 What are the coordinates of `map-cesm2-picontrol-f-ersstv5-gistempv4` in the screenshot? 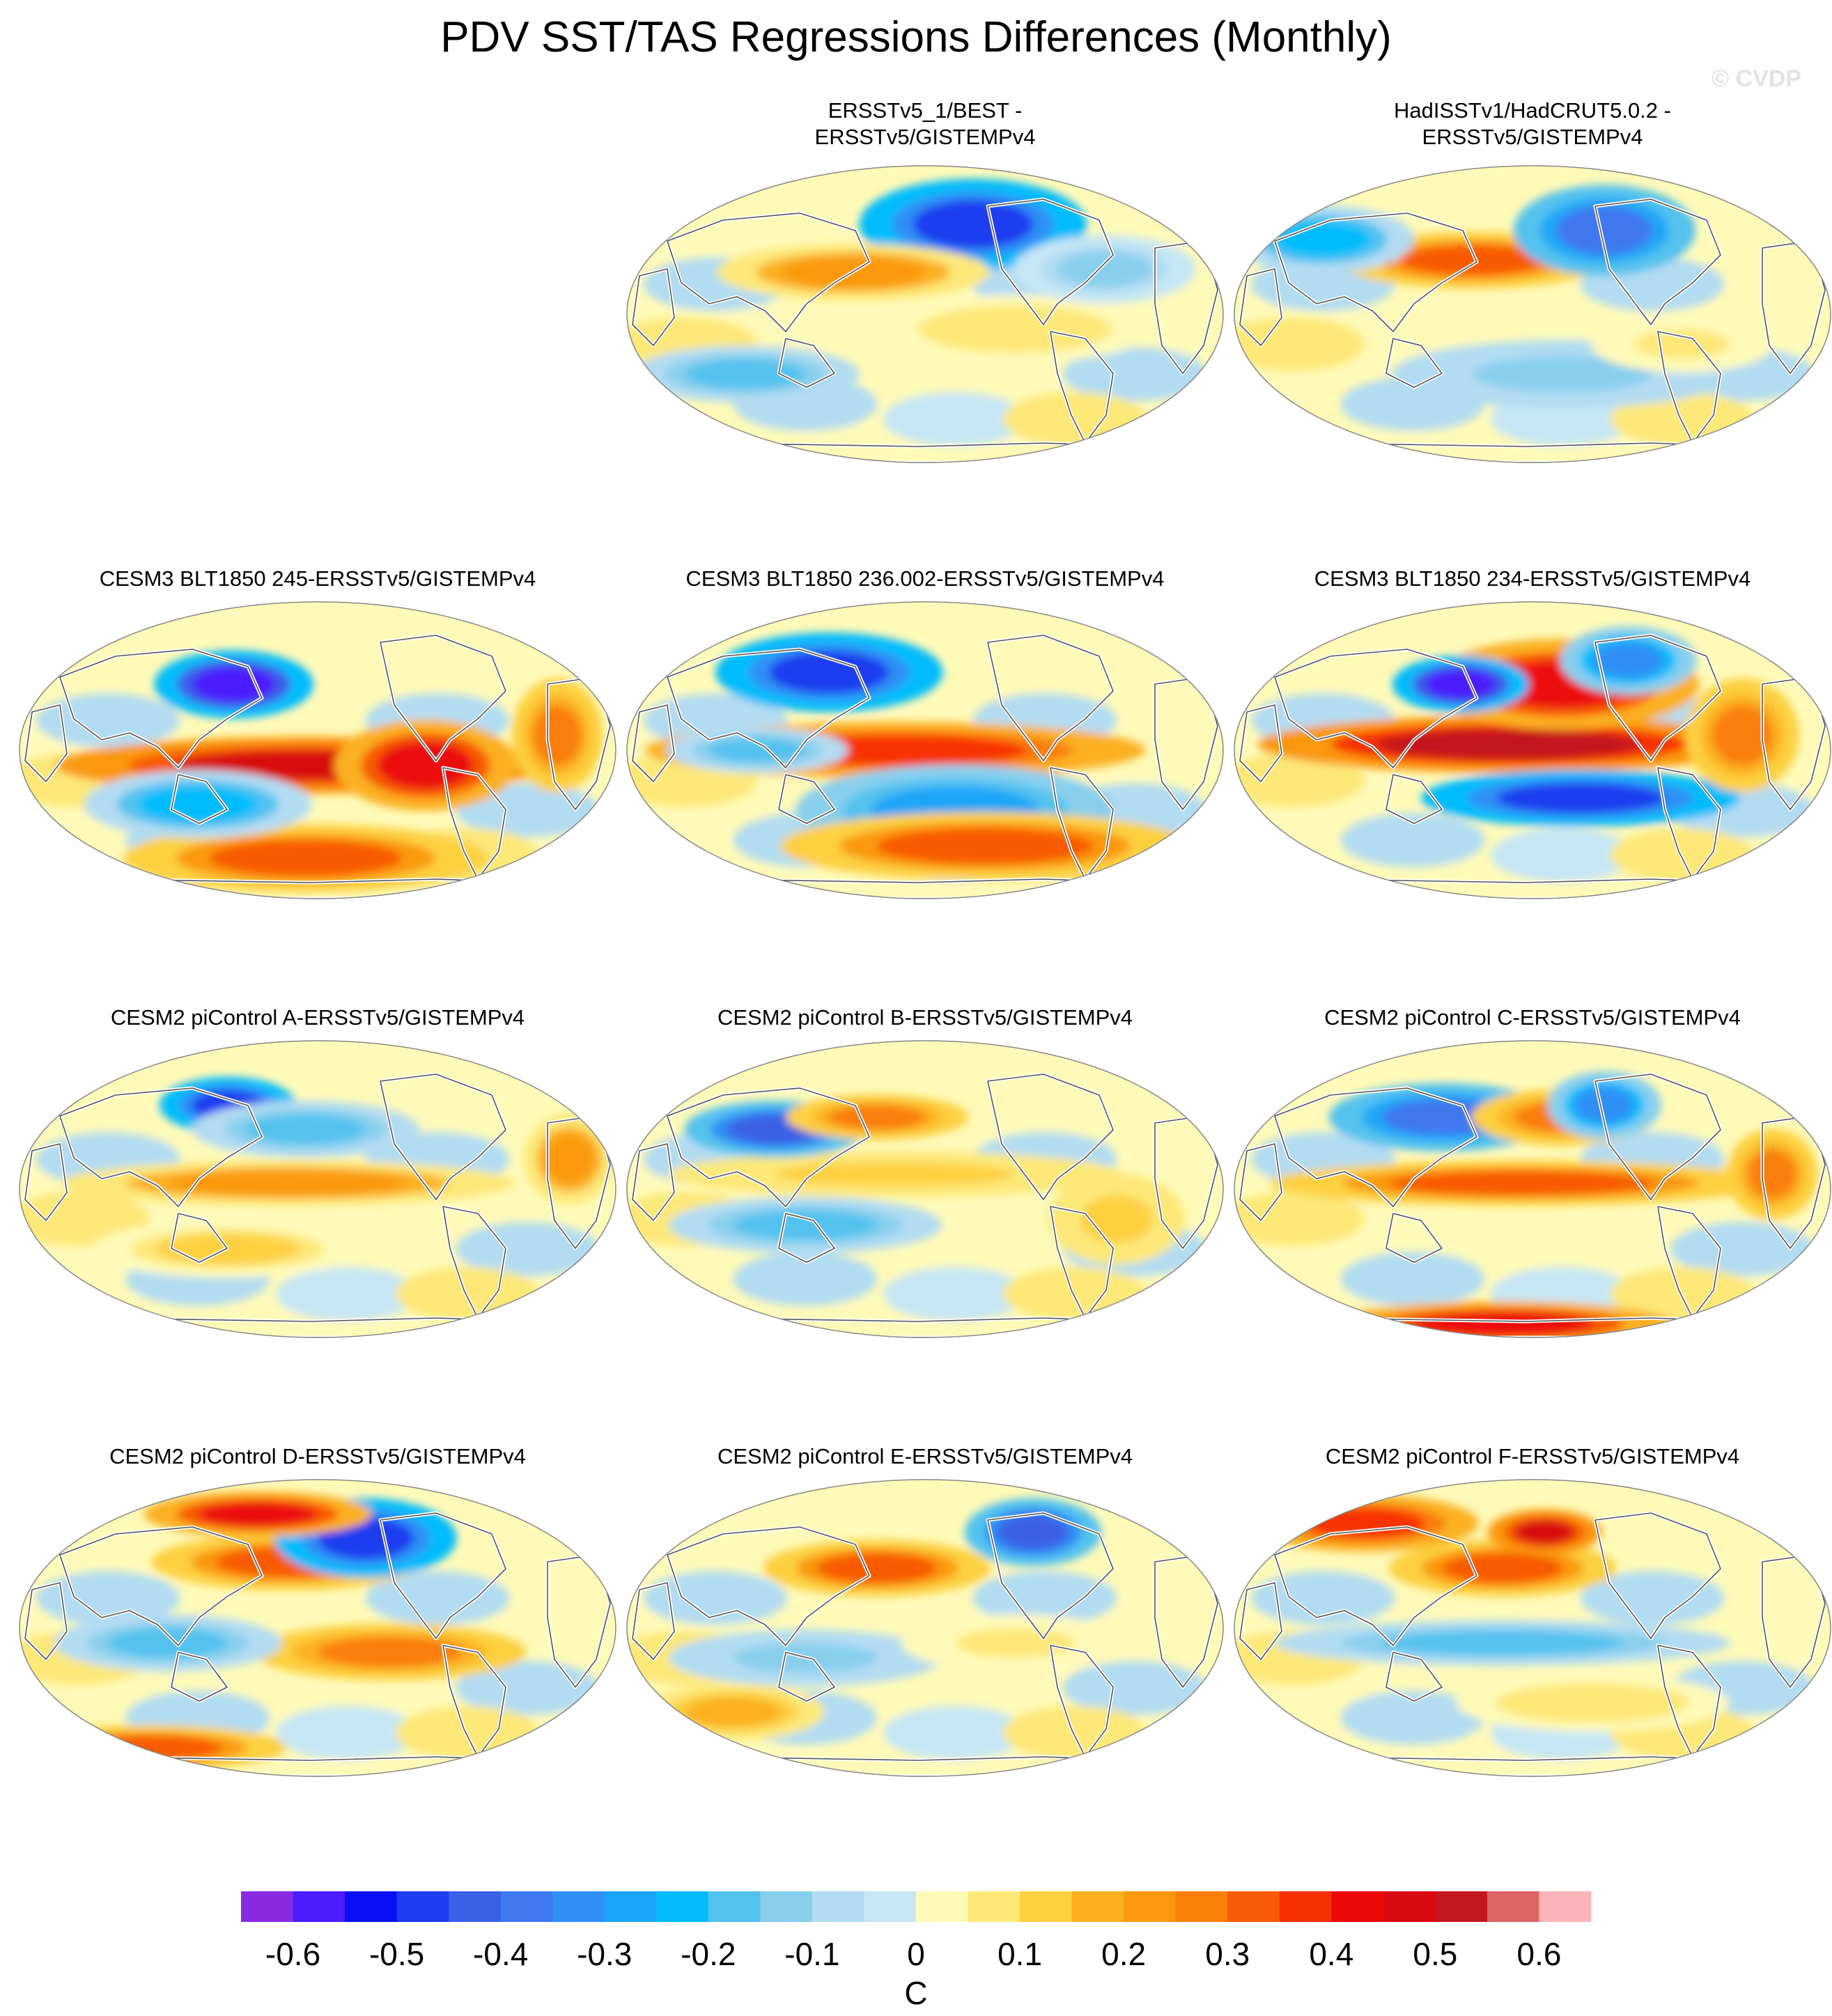 It's located at (1532, 1628).